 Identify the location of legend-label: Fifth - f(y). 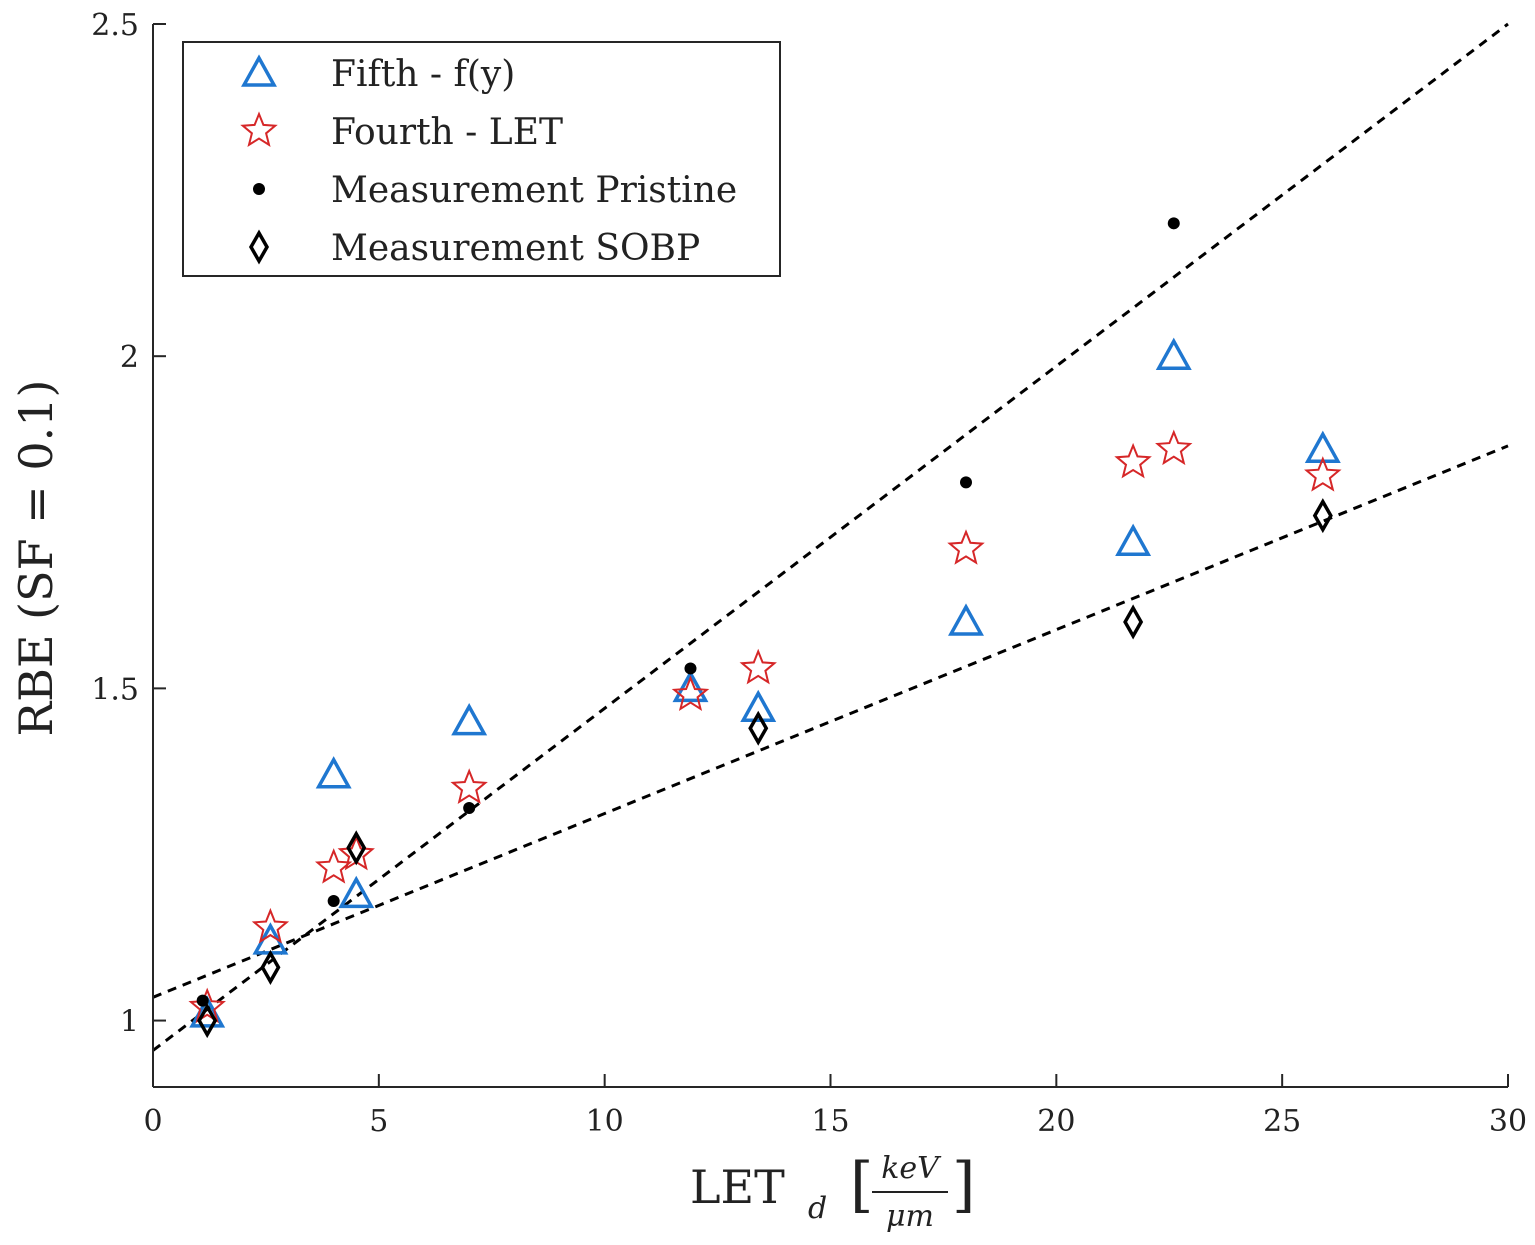
(423, 74).